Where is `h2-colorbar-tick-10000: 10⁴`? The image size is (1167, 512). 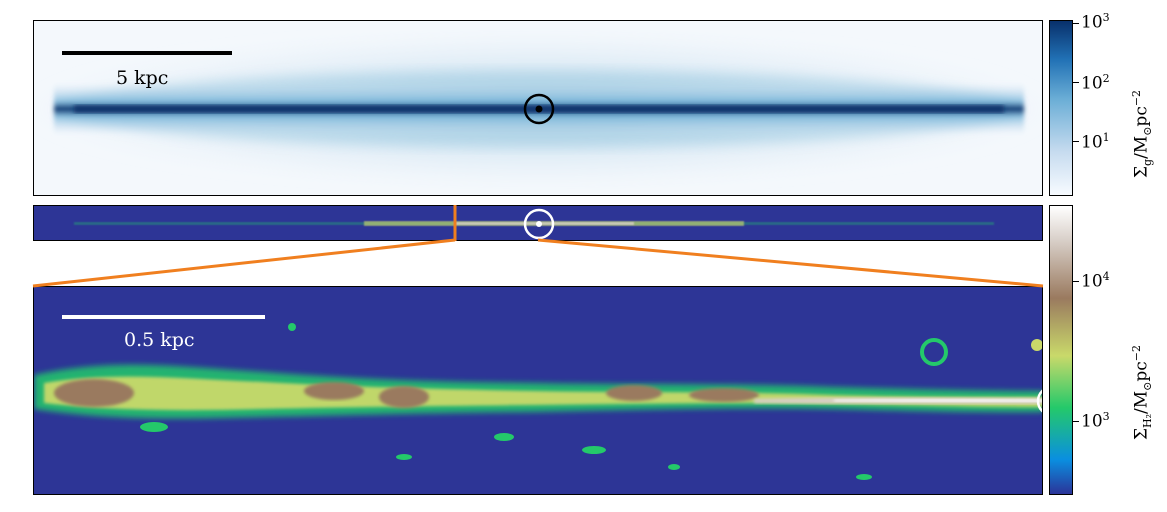 h2-colorbar-tick-10000: 10⁴ is located at coordinates (1095, 281).